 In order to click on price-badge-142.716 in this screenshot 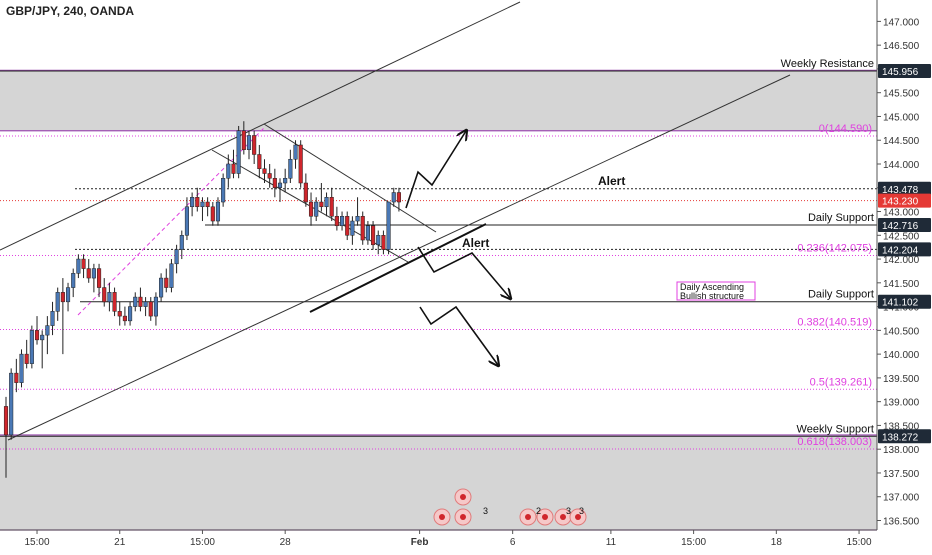, I will do `click(904, 225)`.